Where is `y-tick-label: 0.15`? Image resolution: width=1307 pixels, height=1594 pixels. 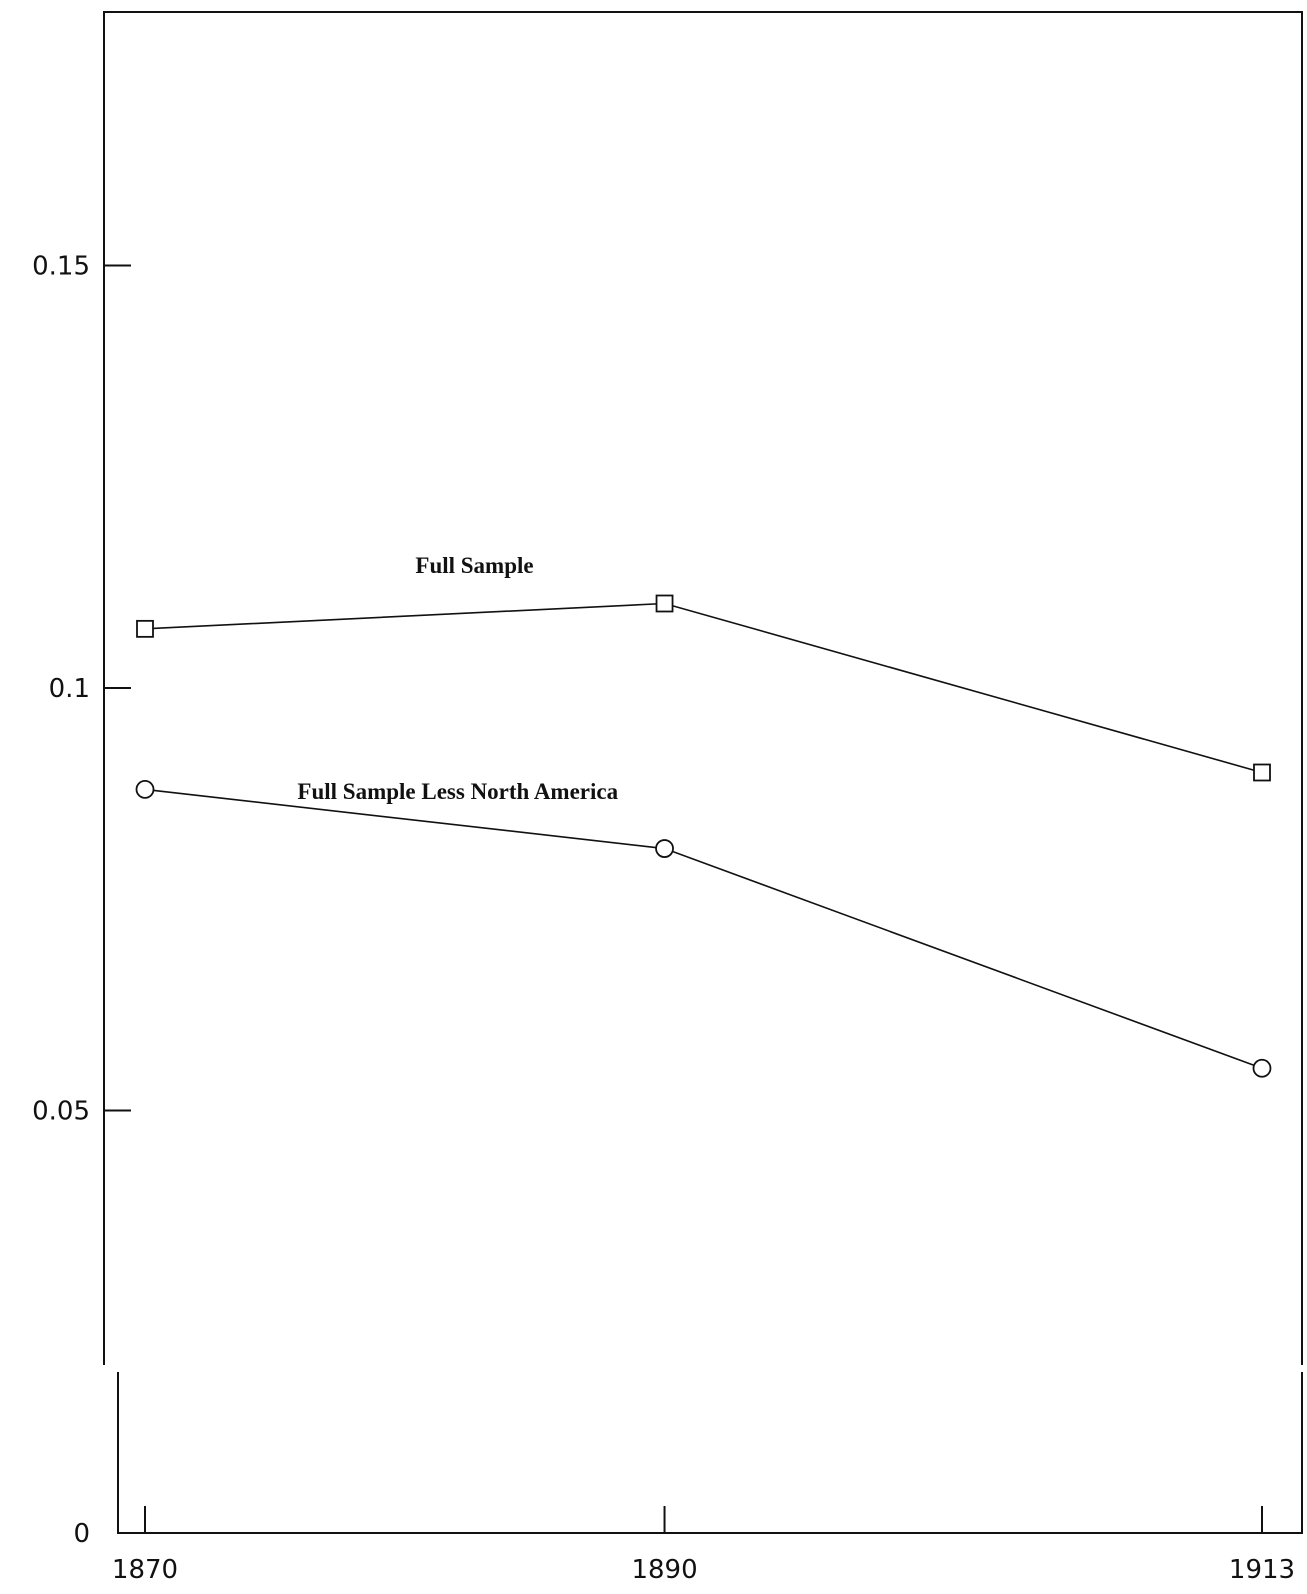
y-tick-label: 0.15 is located at coordinates (61, 267).